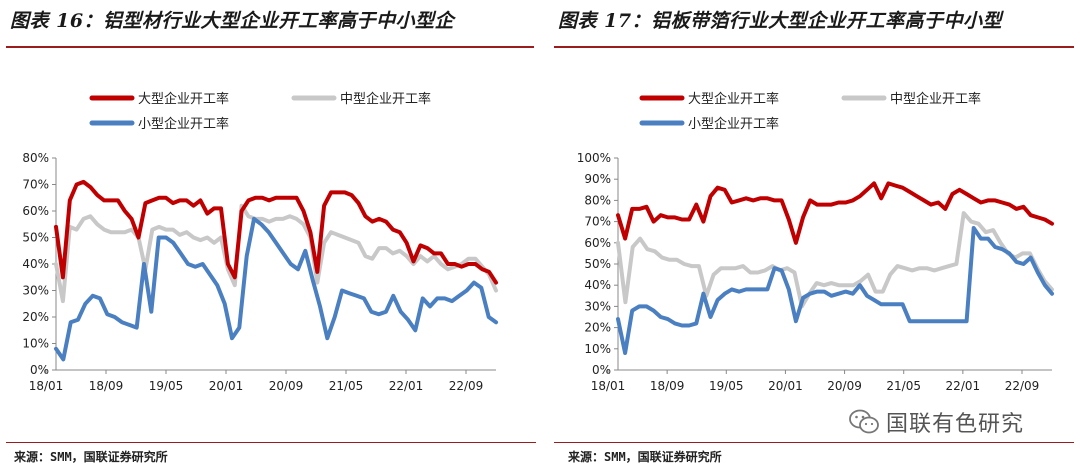 The width and height of the screenshot is (1080, 472). I want to click on bottom-rule-left, so click(271, 442).